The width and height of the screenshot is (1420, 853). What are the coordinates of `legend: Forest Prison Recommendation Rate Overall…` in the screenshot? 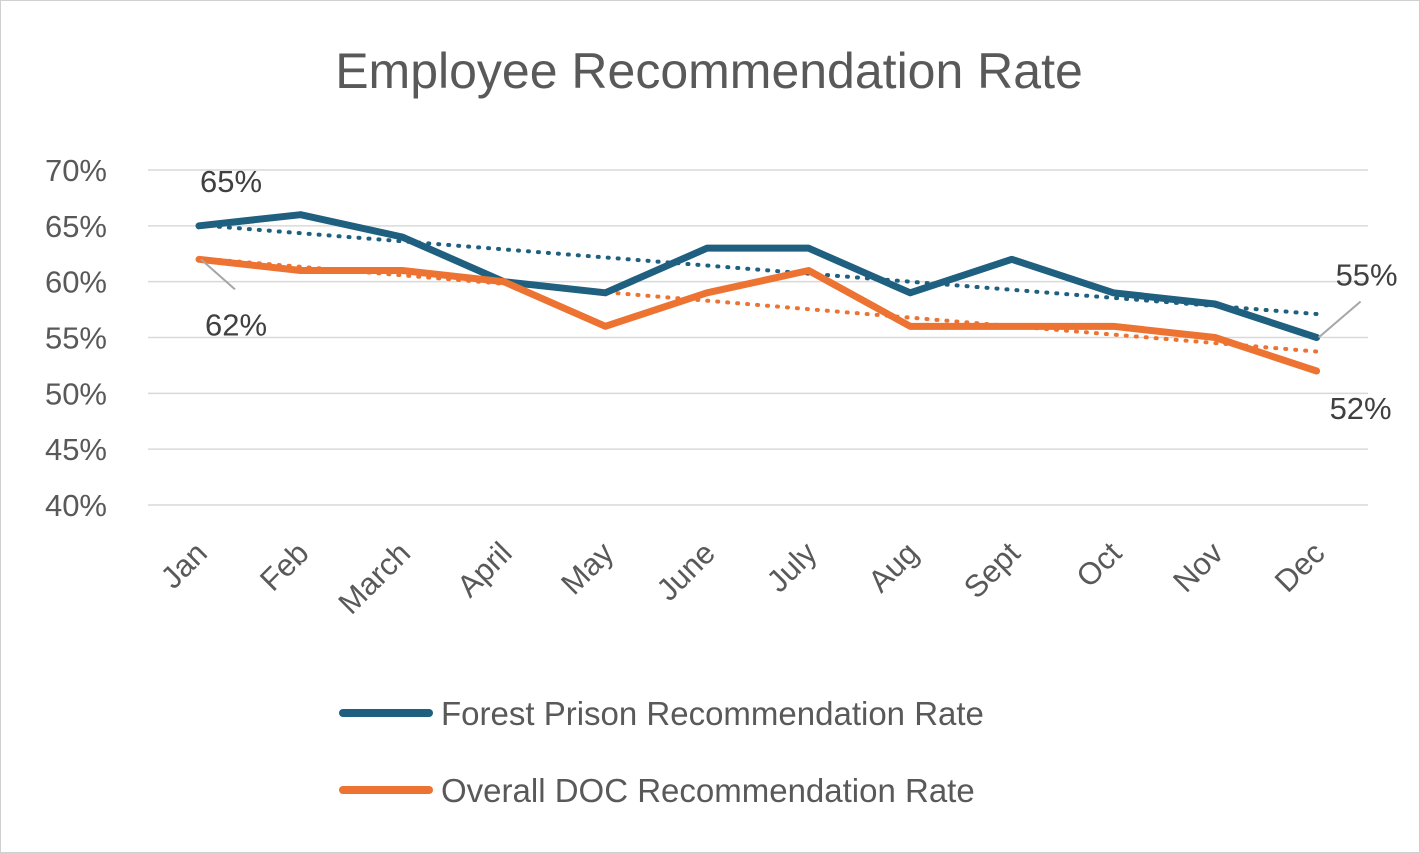 It's located at (661, 752).